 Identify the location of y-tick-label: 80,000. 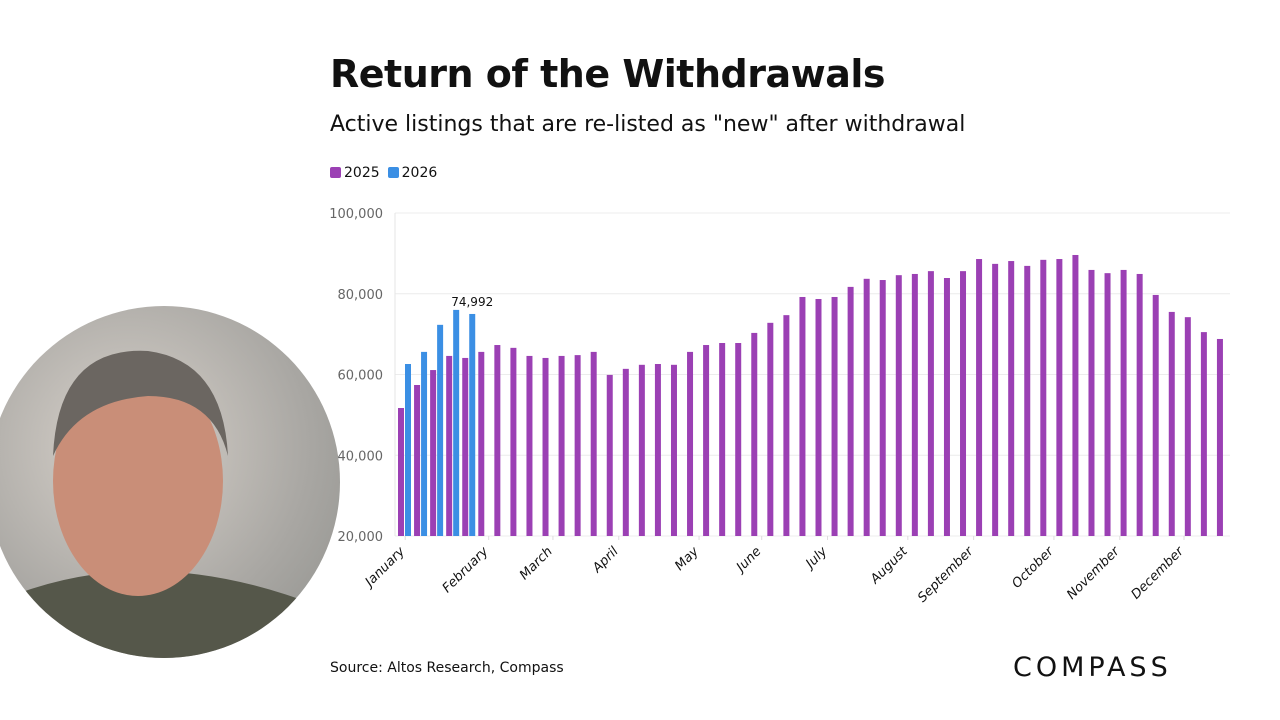
(361, 295).